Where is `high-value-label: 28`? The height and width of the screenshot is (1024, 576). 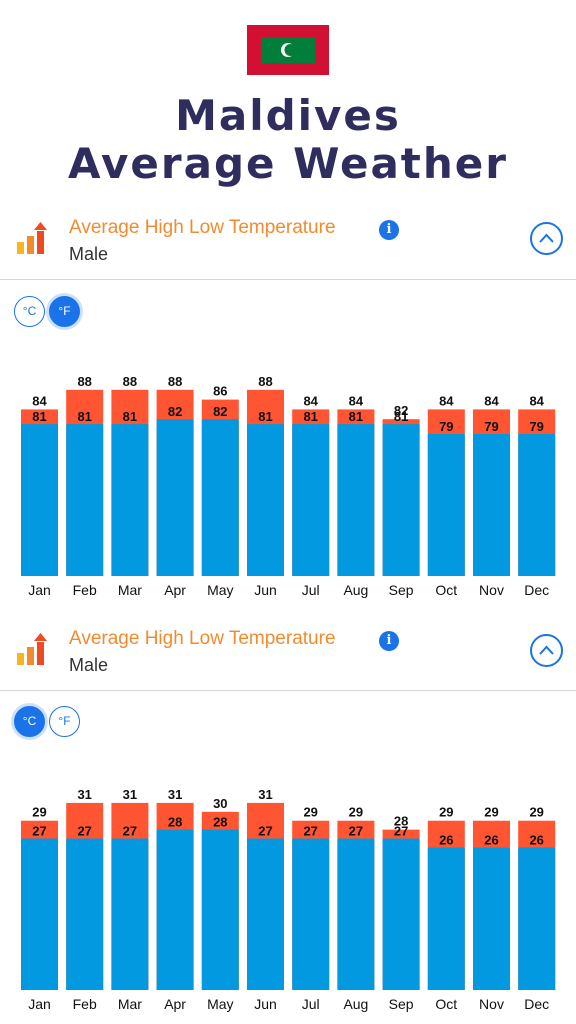 high-value-label: 28 is located at coordinates (401, 821).